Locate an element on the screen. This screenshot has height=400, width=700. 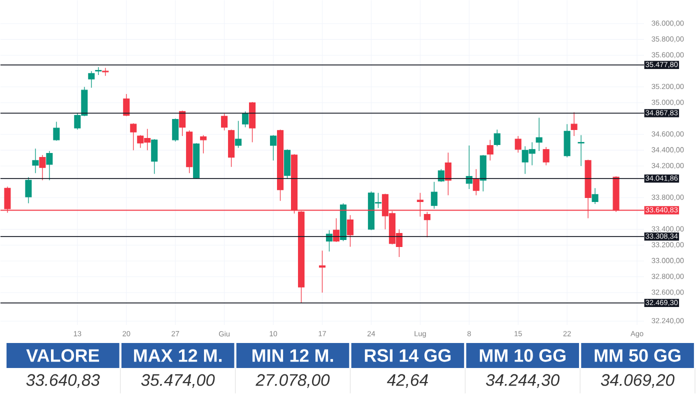
text: 33.640,83 is located at coordinates (63, 381).